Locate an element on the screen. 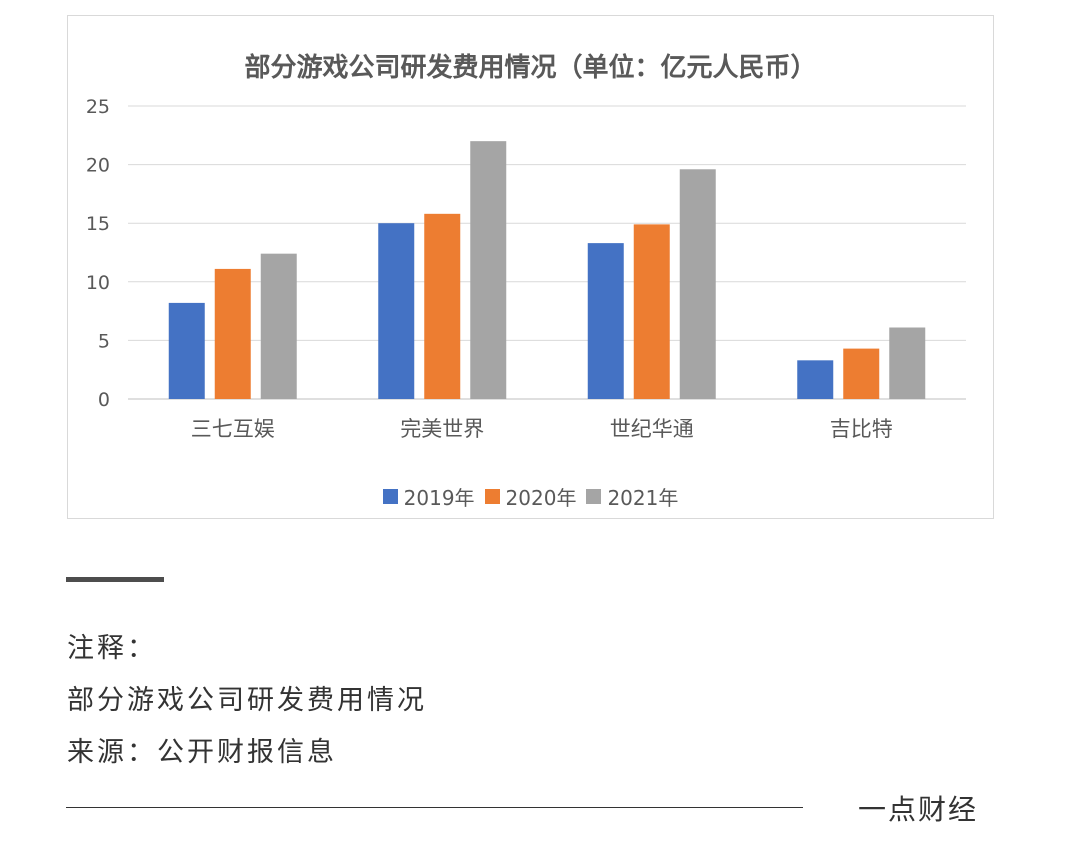  legend-label: 2019年 is located at coordinates (439, 498).